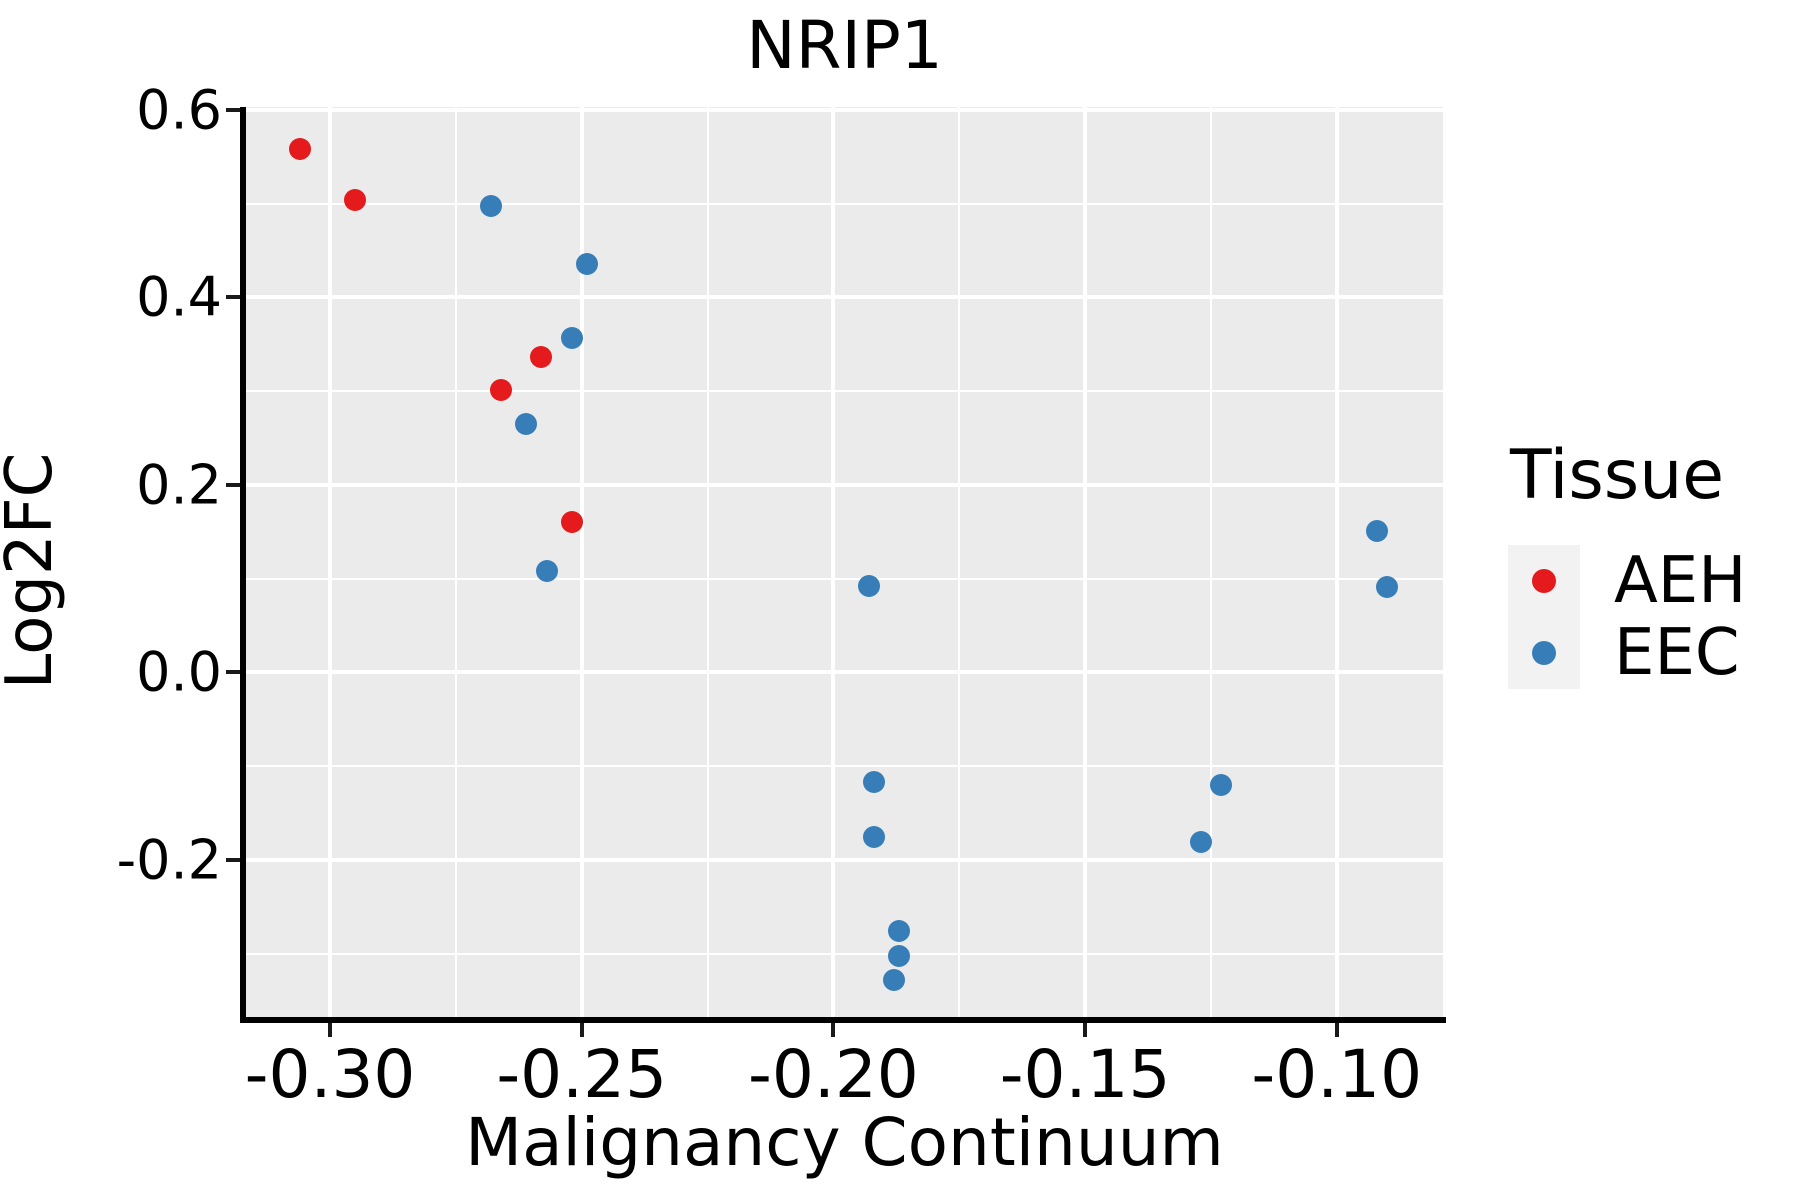 The width and height of the screenshot is (1800, 1200). Describe the element at coordinates (1677, 653) in the screenshot. I see `legend-label-eec: EEC` at that location.